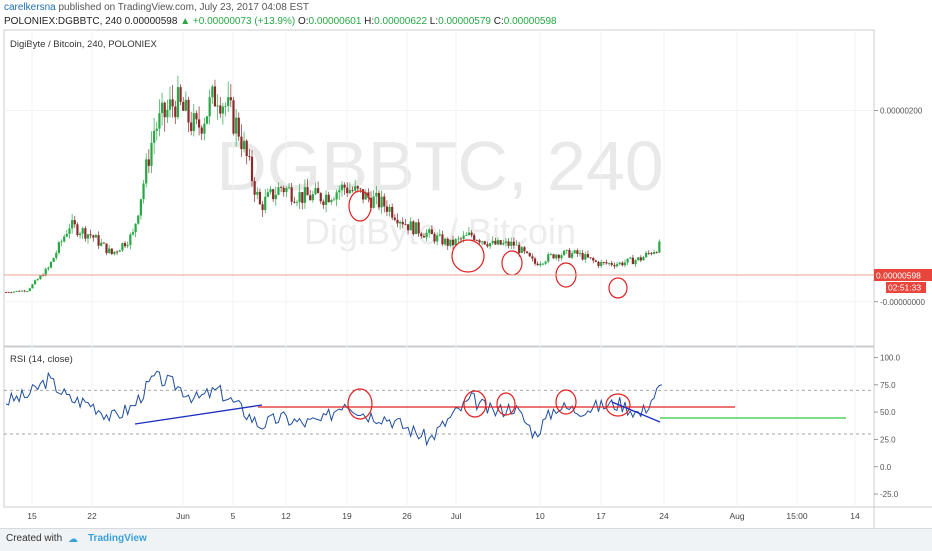 This screenshot has width=932, height=551. What do you see at coordinates (233, 516) in the screenshot?
I see `time-tick-label: 5` at bounding box center [233, 516].